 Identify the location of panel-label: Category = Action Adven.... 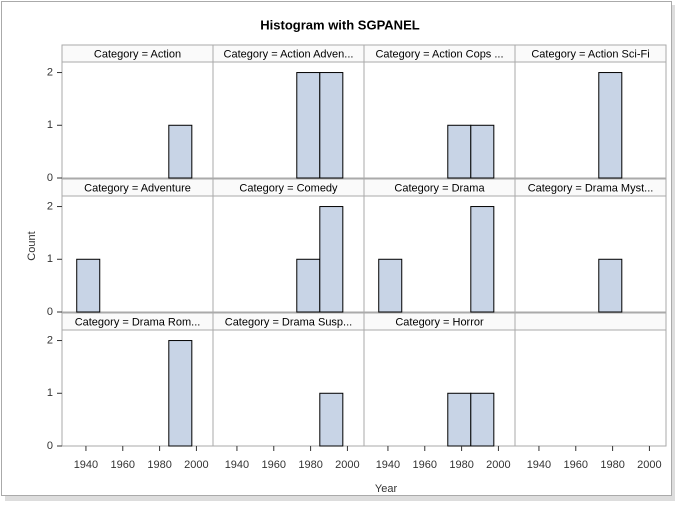
(289, 54).